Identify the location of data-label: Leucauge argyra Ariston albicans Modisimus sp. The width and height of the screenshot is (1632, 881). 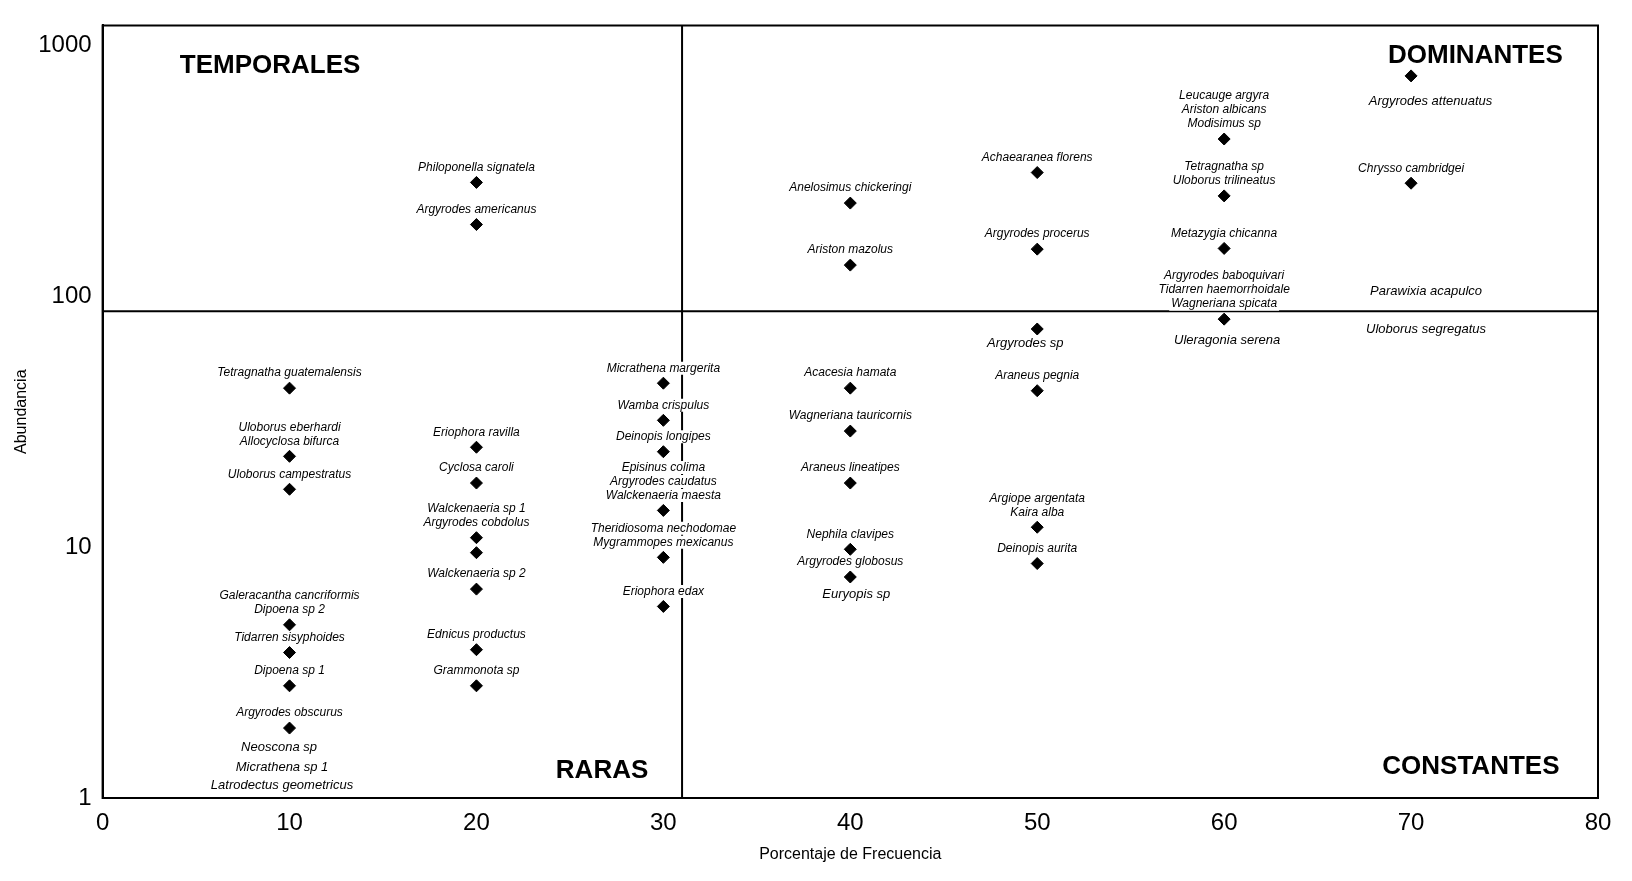
(1224, 109).